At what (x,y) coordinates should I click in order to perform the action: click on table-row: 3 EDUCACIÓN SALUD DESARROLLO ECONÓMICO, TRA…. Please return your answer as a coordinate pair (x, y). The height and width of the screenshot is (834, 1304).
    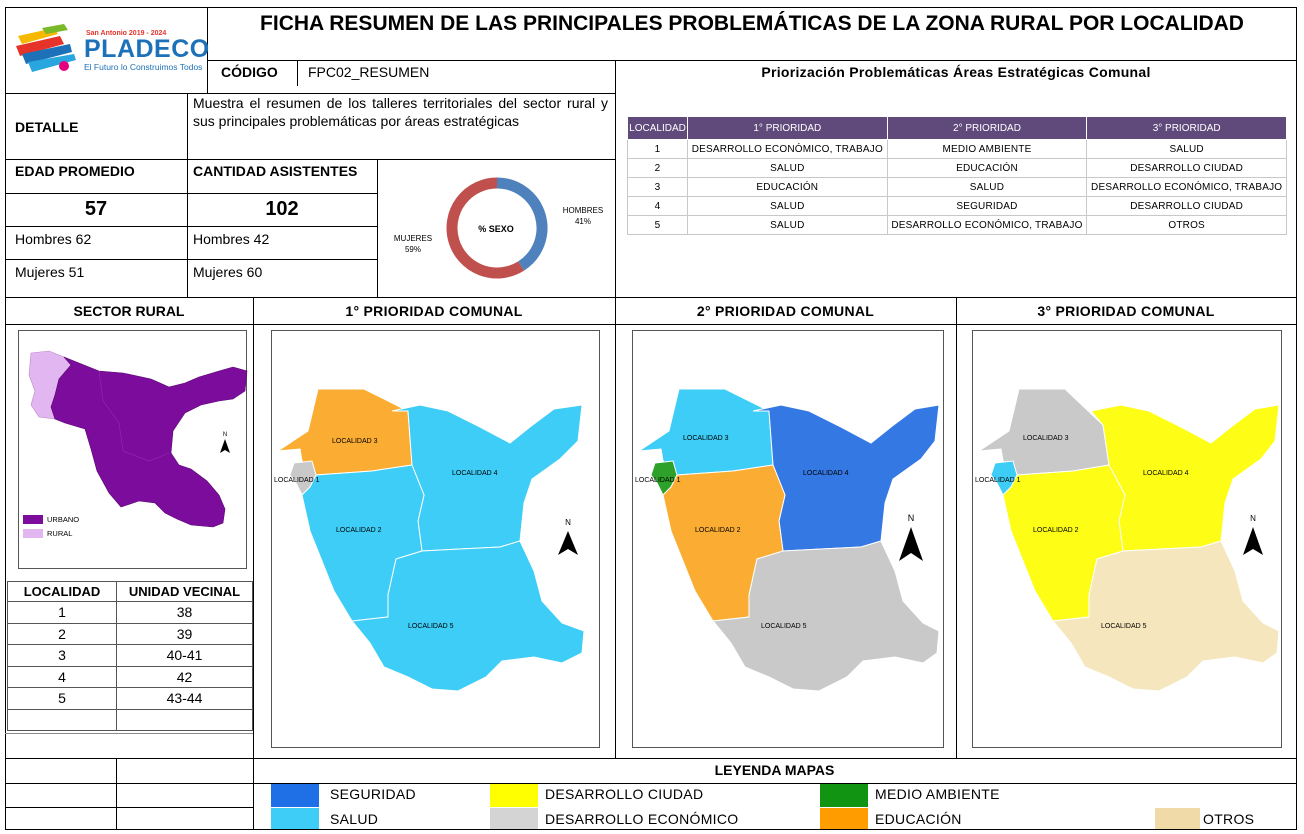
    Looking at the image, I should click on (957, 187).